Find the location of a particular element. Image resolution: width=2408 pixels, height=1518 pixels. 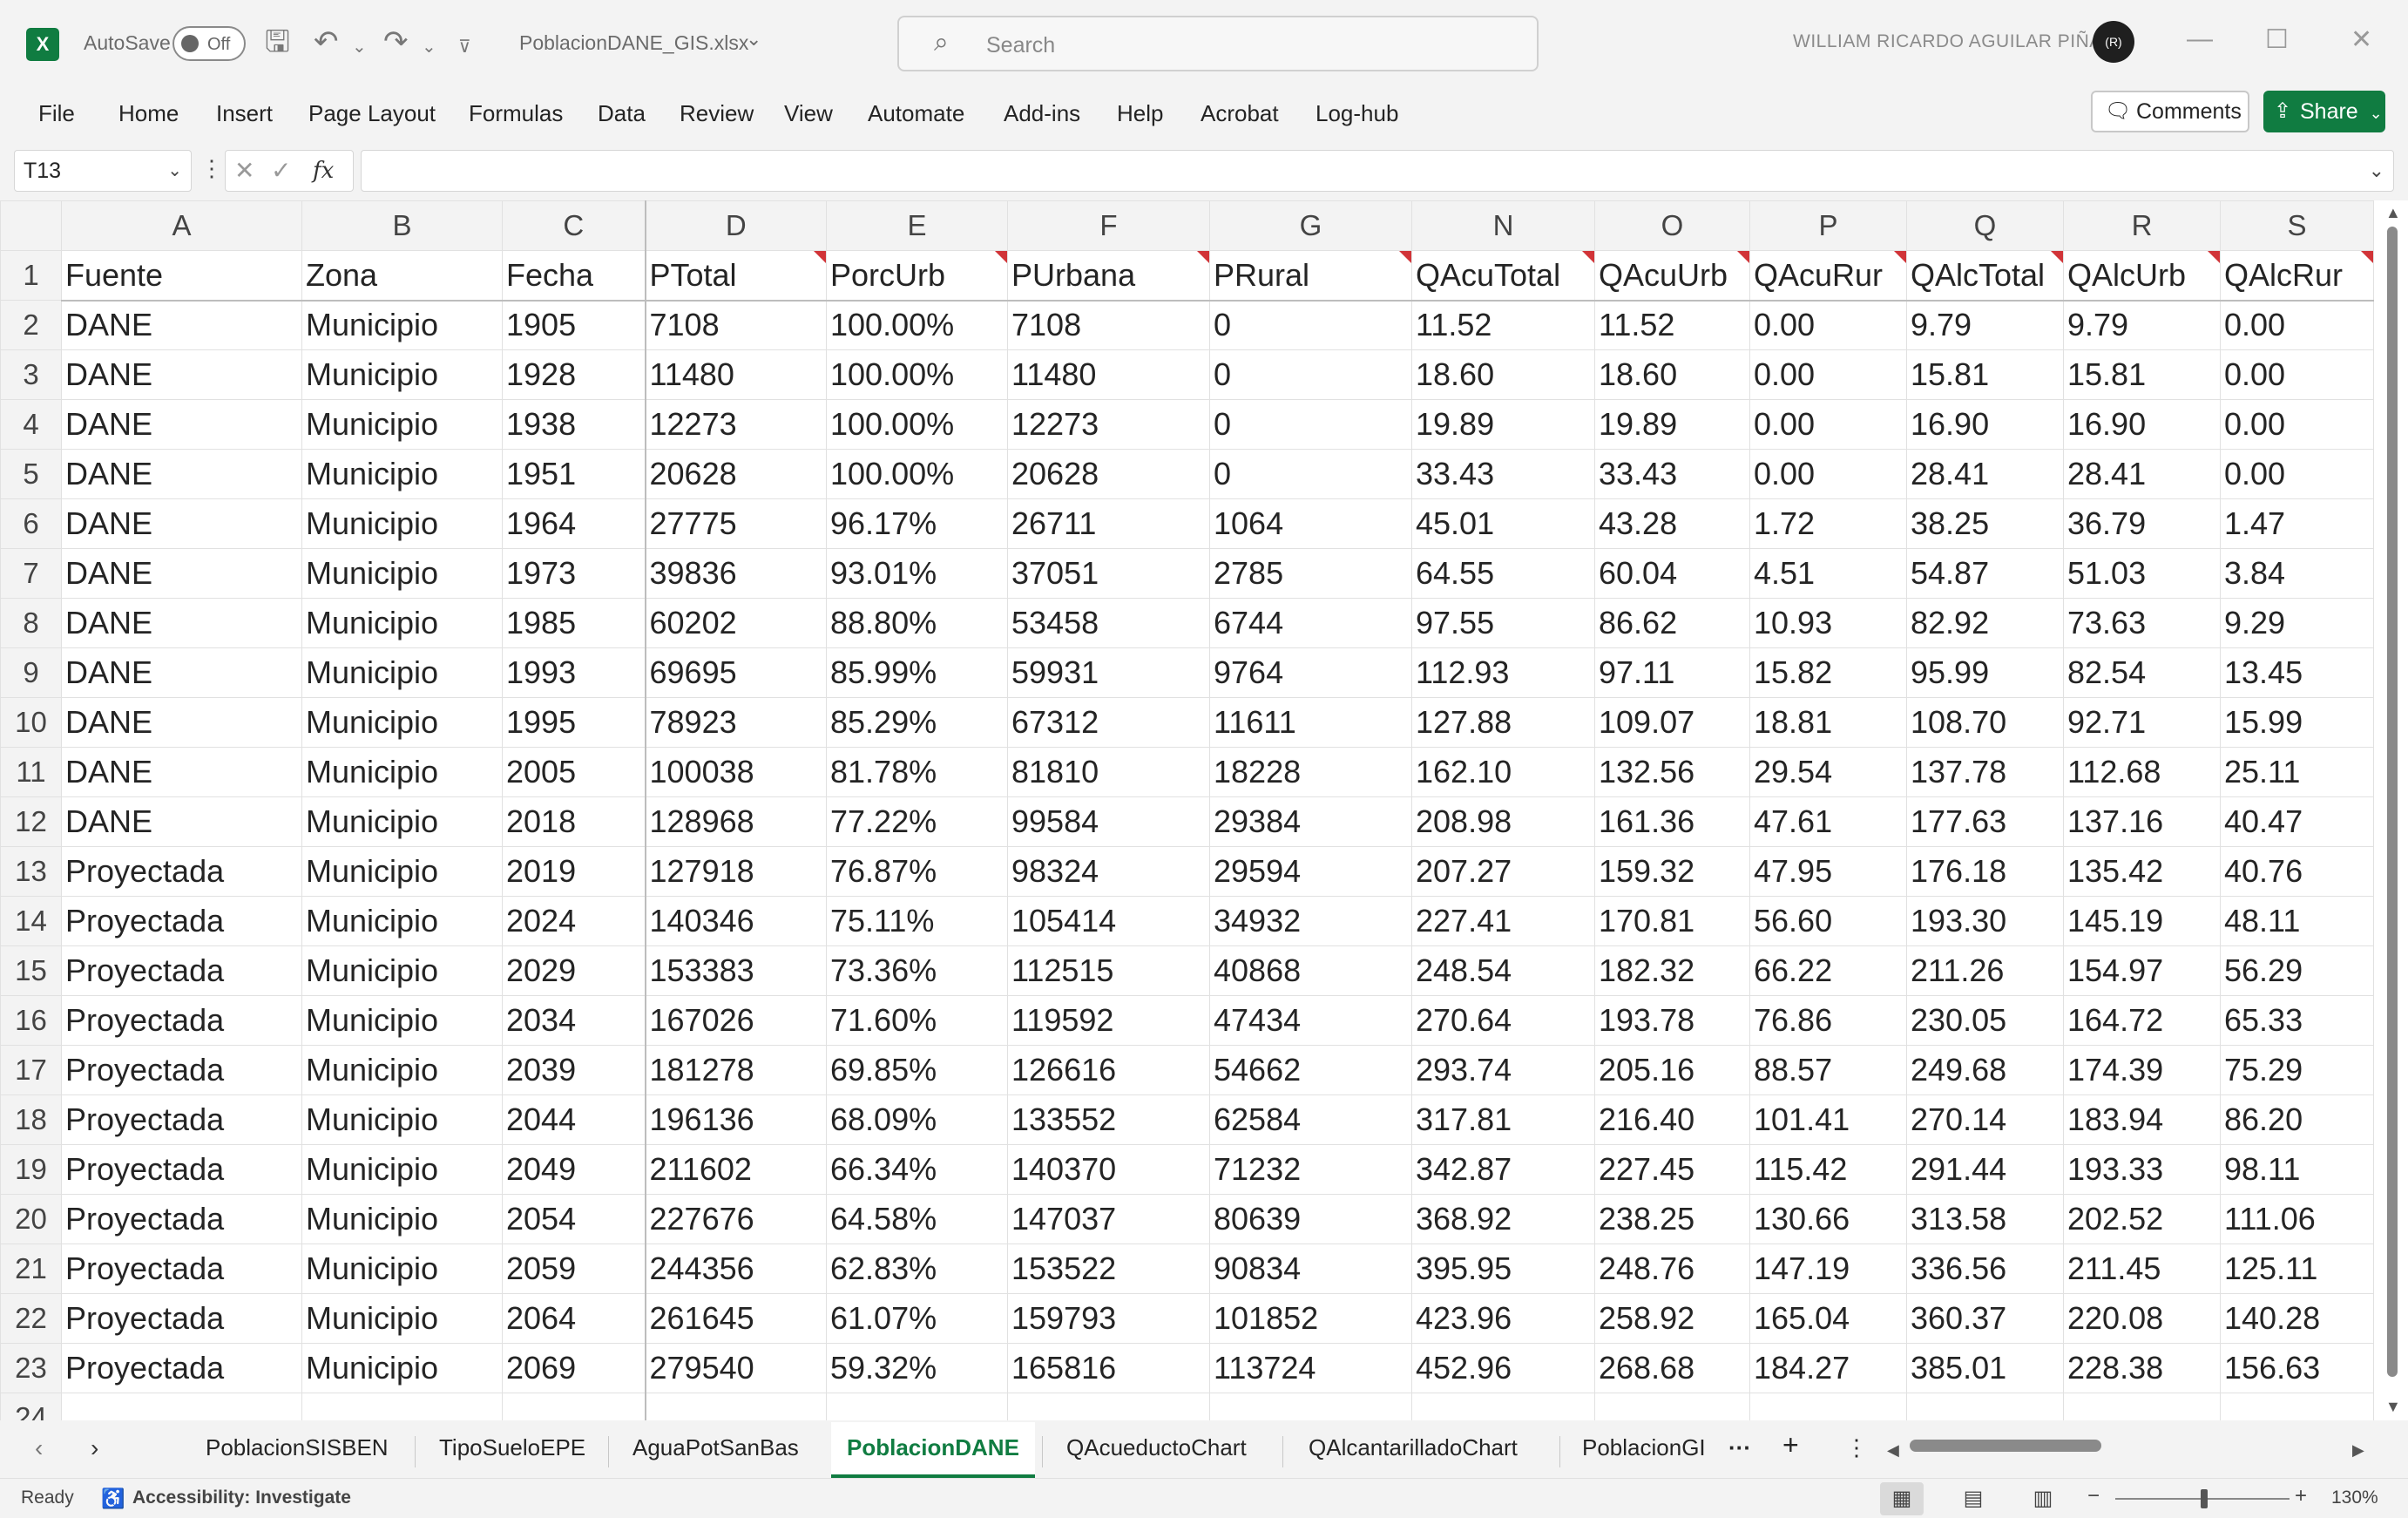

table-cell: 85.29% is located at coordinates (917, 722).